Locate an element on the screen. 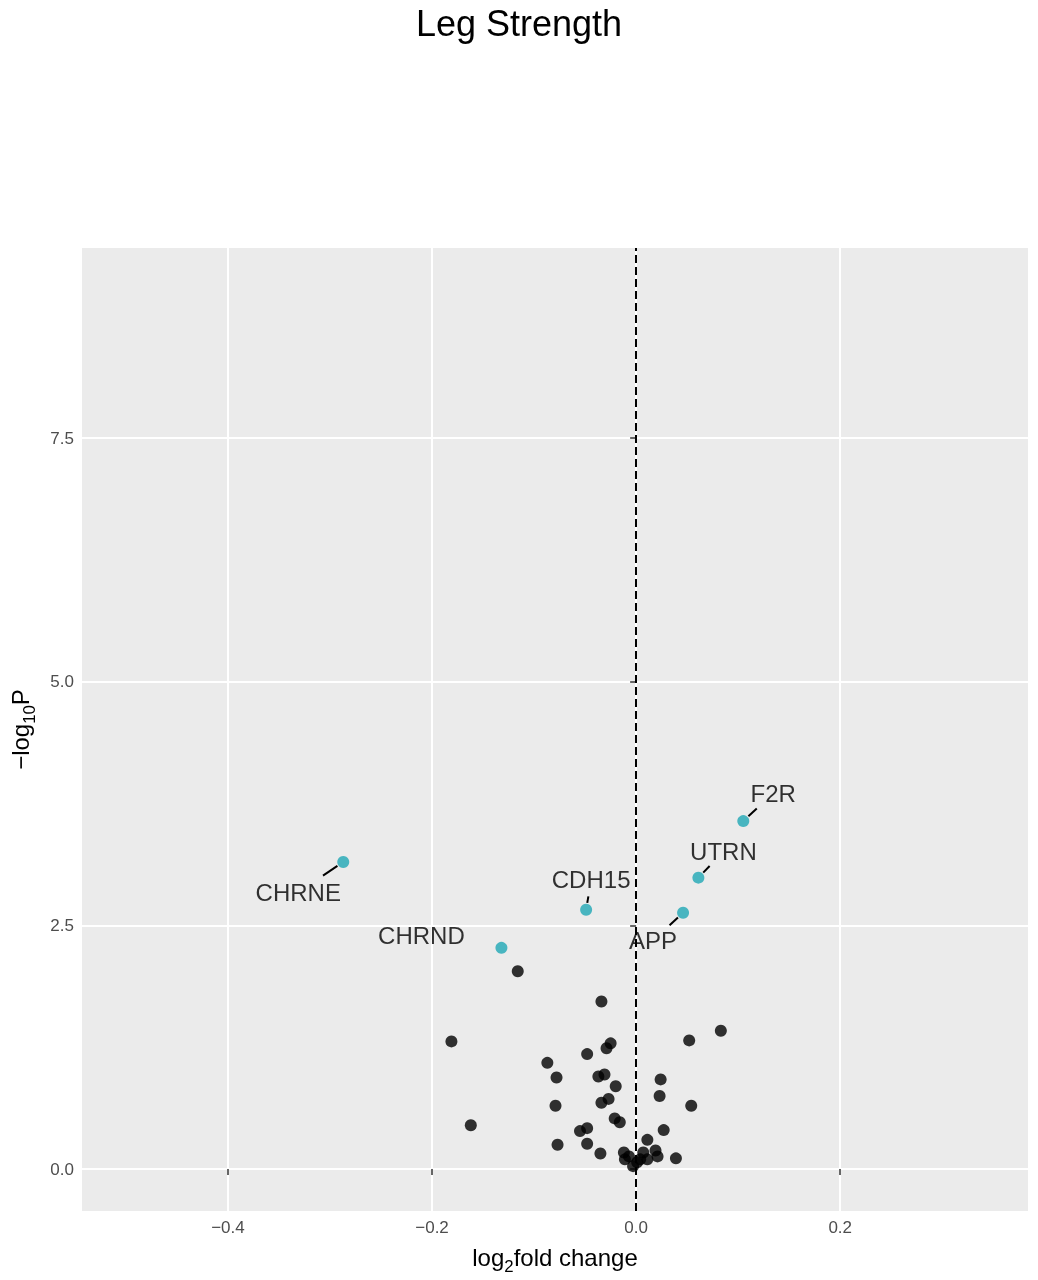 Image resolution: width=1038 pixels, height=1280 pixels. annotation: CDH15 is located at coordinates (591, 880).